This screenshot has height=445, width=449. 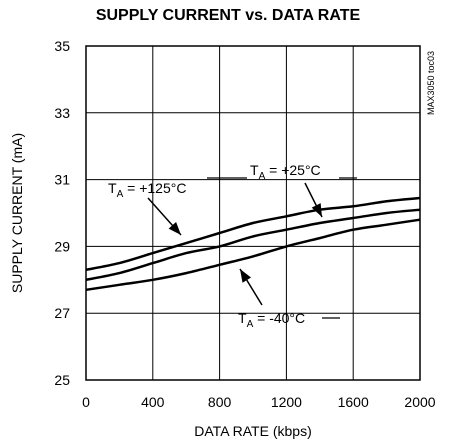 What do you see at coordinates (286, 402) in the screenshot?
I see `x-tick-label: 1200` at bounding box center [286, 402].